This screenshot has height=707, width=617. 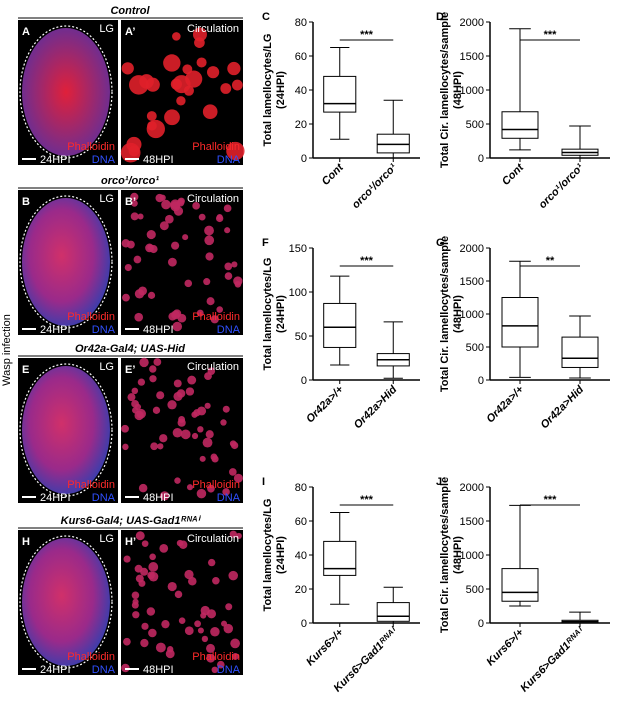 I want to click on x-tick-label: Or42a>Hid, so click(x=563, y=407).